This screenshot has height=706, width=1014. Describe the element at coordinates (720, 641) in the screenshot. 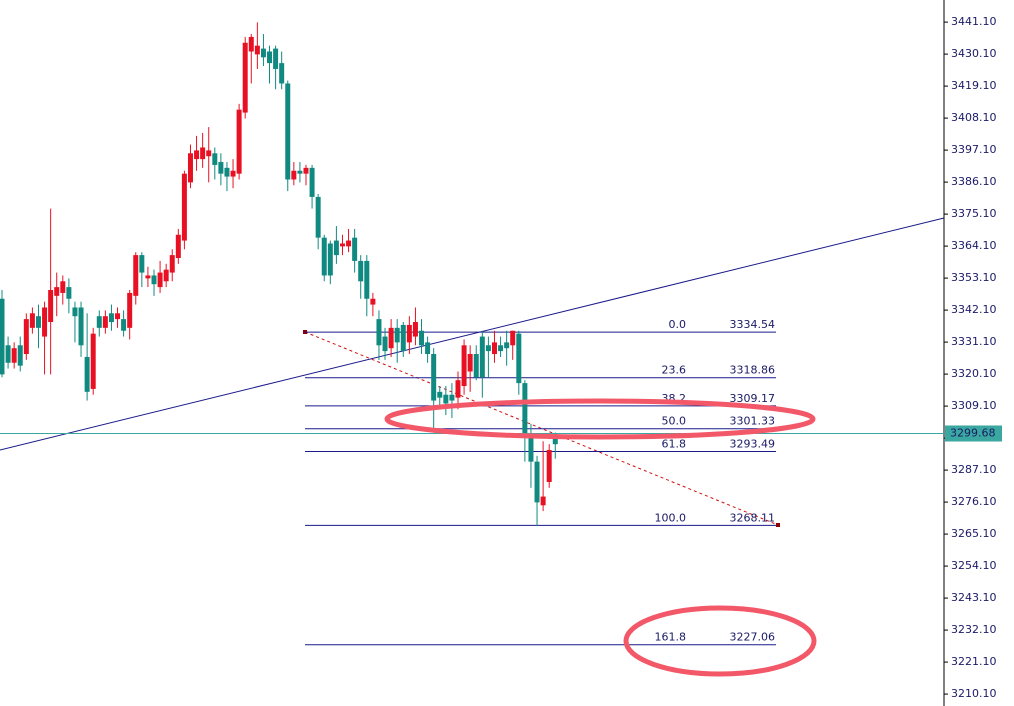

I see `highlight-ellipse` at that location.